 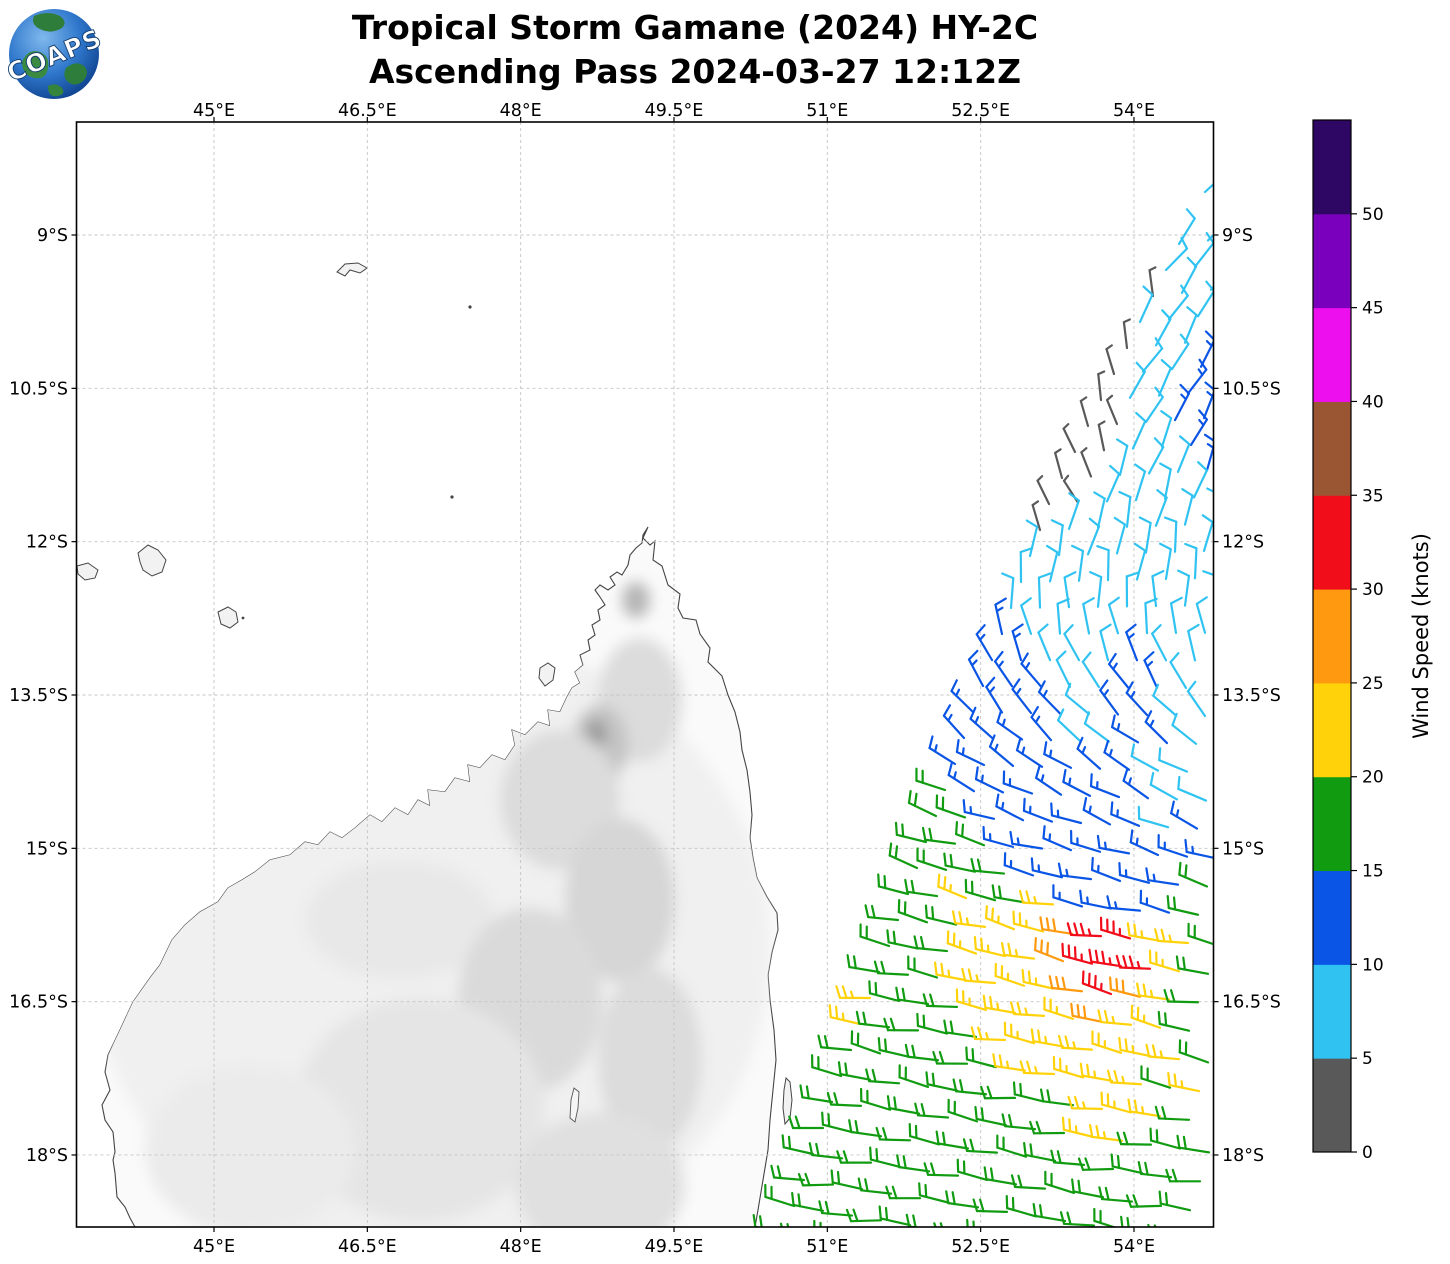 I want to click on lat-tick-label-right: 10.5°S, so click(x=1251, y=389).